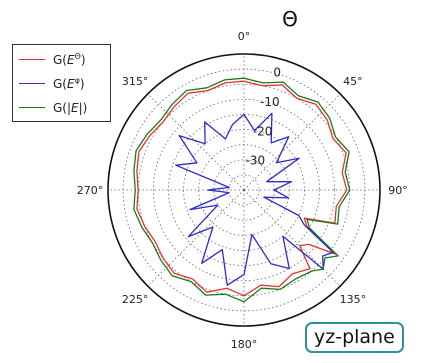 Image resolution: width=427 pixels, height=363 pixels. I want to click on legend-label-e-phi: G(Eφ), so click(69, 83).